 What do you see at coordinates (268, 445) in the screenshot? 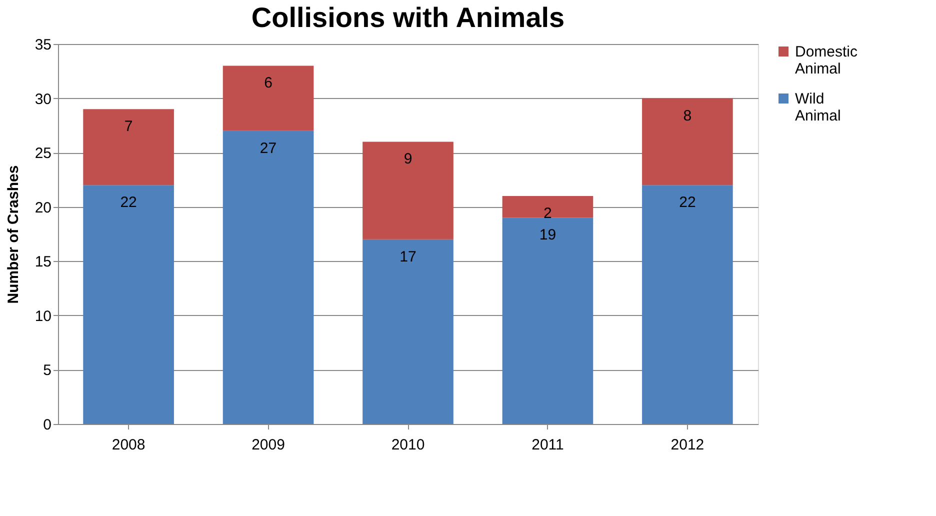
I see `x-tick-label: 2009` at bounding box center [268, 445].